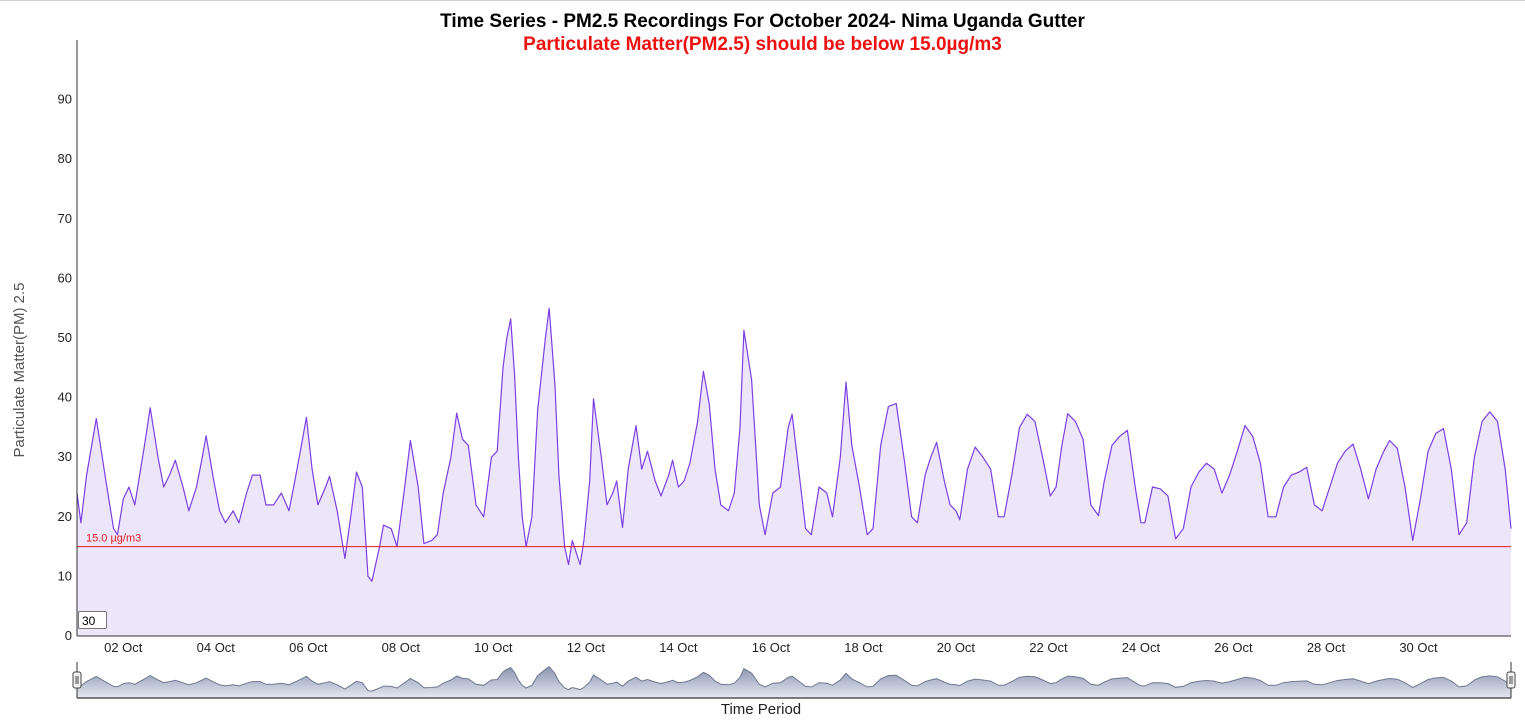  What do you see at coordinates (68, 635) in the screenshot?
I see `y-tick-label: 0` at bounding box center [68, 635].